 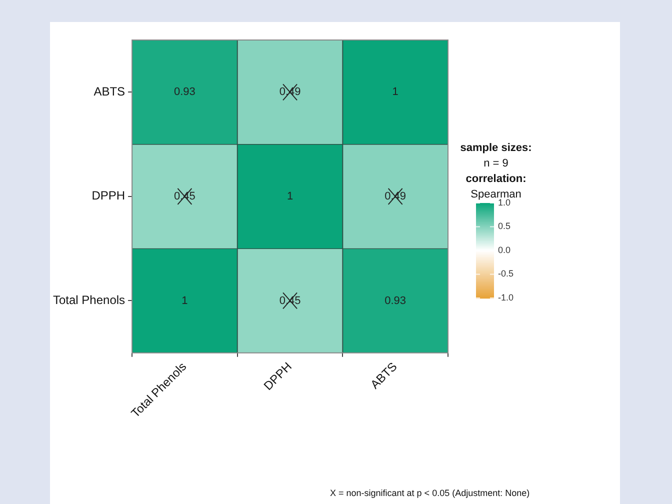 What do you see at coordinates (504, 249) in the screenshot?
I see `color-bar-label: 0.0` at bounding box center [504, 249].